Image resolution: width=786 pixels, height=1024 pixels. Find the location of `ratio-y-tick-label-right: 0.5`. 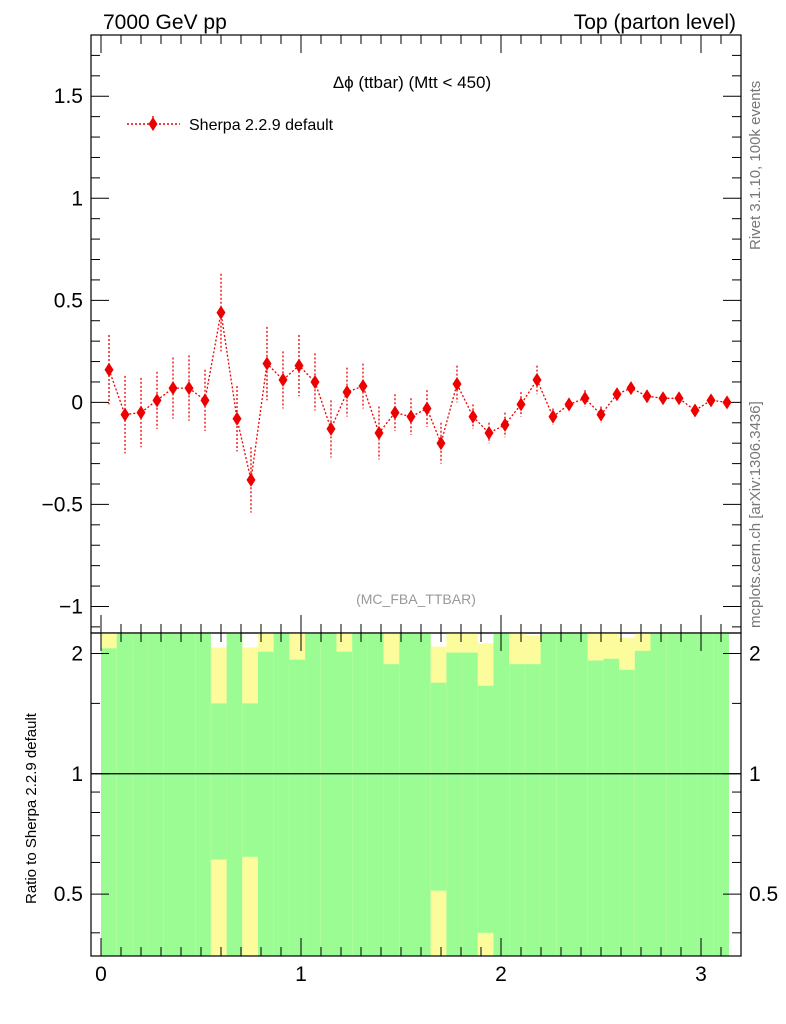

ratio-y-tick-label-right: 0.5 is located at coordinates (763, 894).